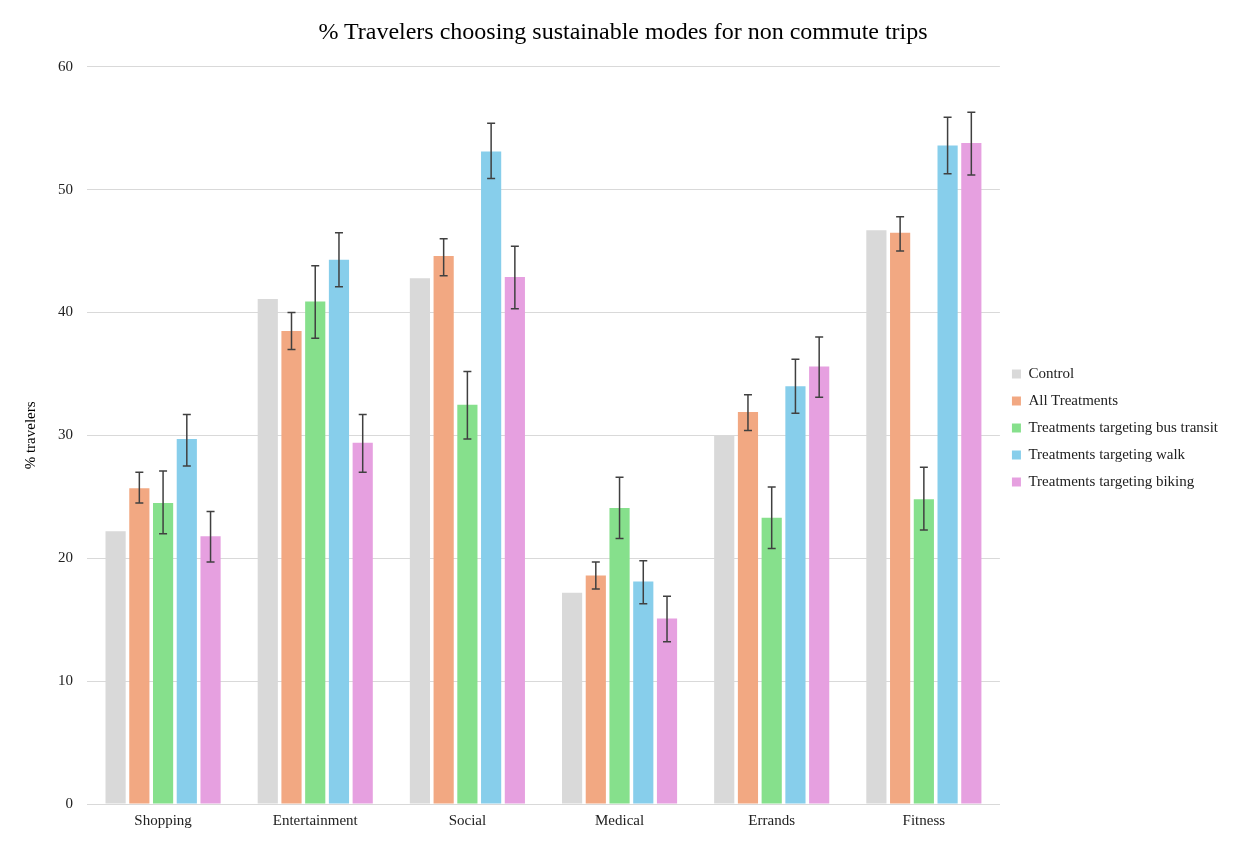 The width and height of the screenshot is (1250, 854). Describe the element at coordinates (1107, 453) in the screenshot. I see `legend-label: Treatments targeting walk` at that location.